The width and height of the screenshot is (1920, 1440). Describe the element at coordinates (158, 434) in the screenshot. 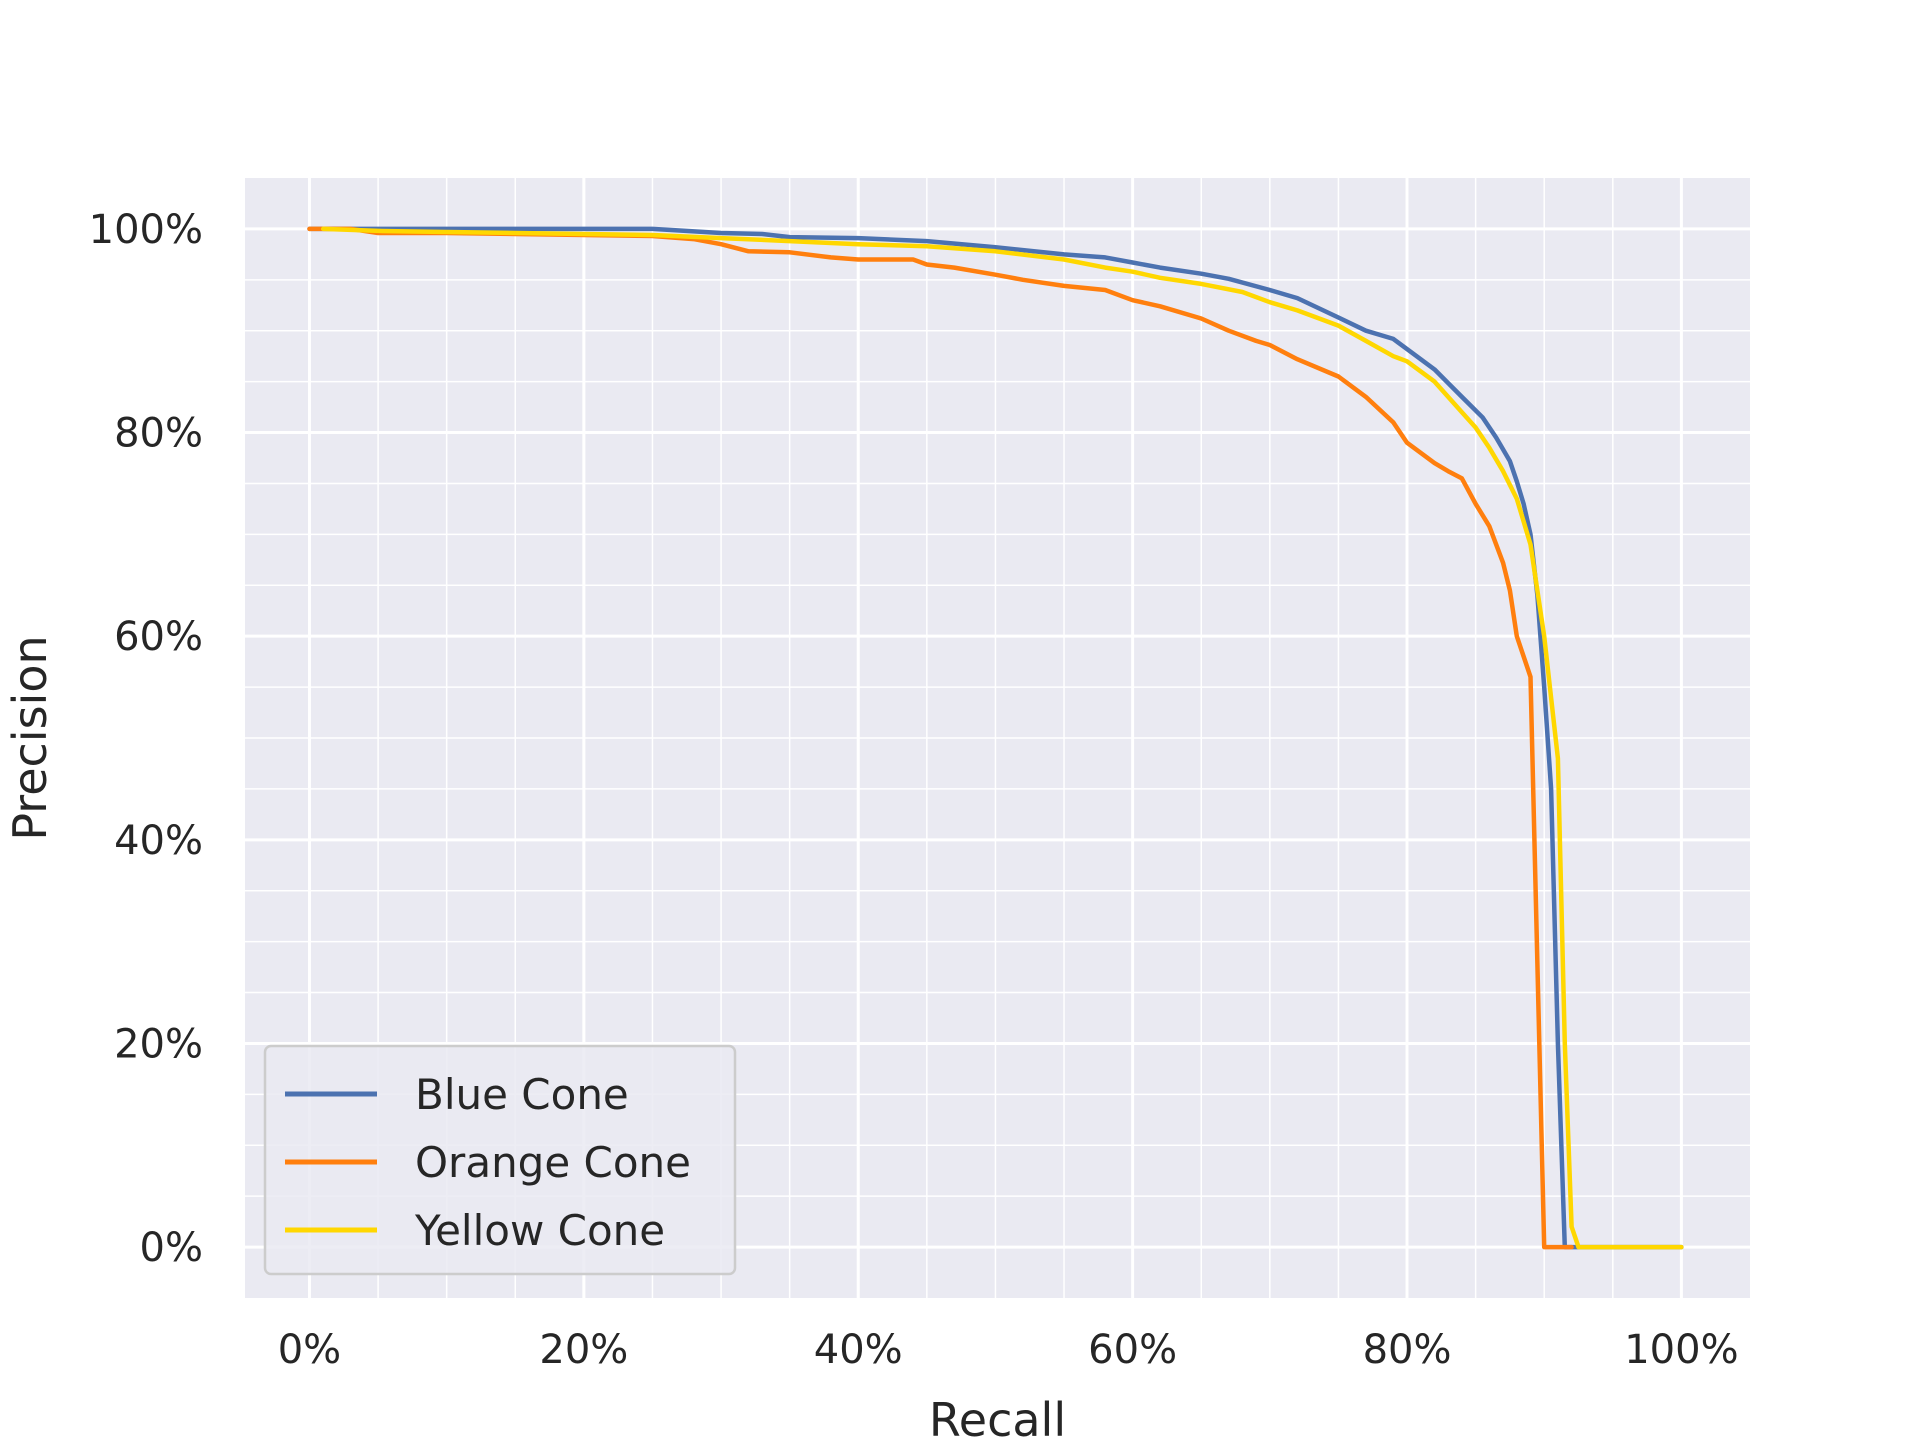

I see `y-tick-label: 80%` at that location.